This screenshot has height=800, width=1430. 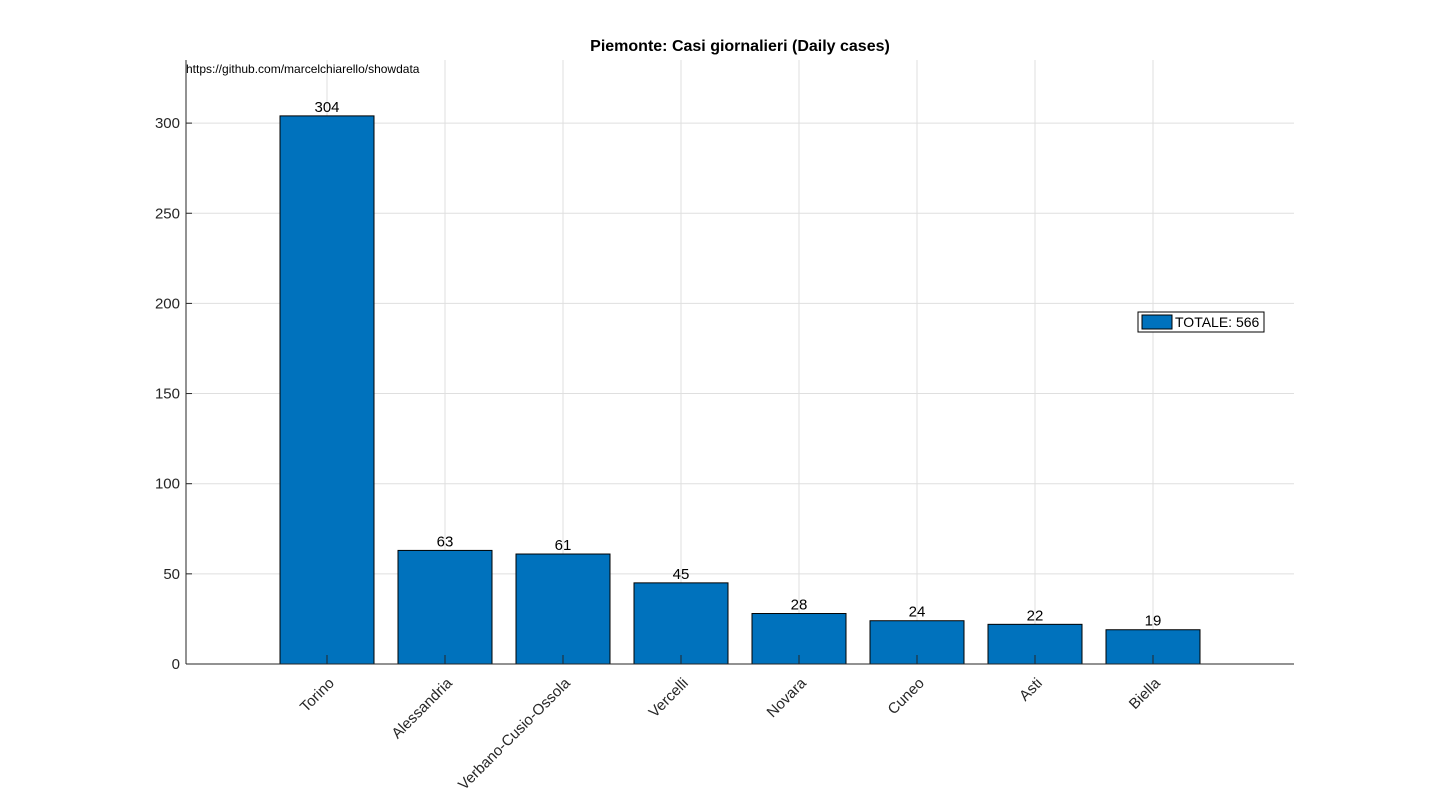 I want to click on x-tick-label: Alessandria, so click(x=422, y=708).